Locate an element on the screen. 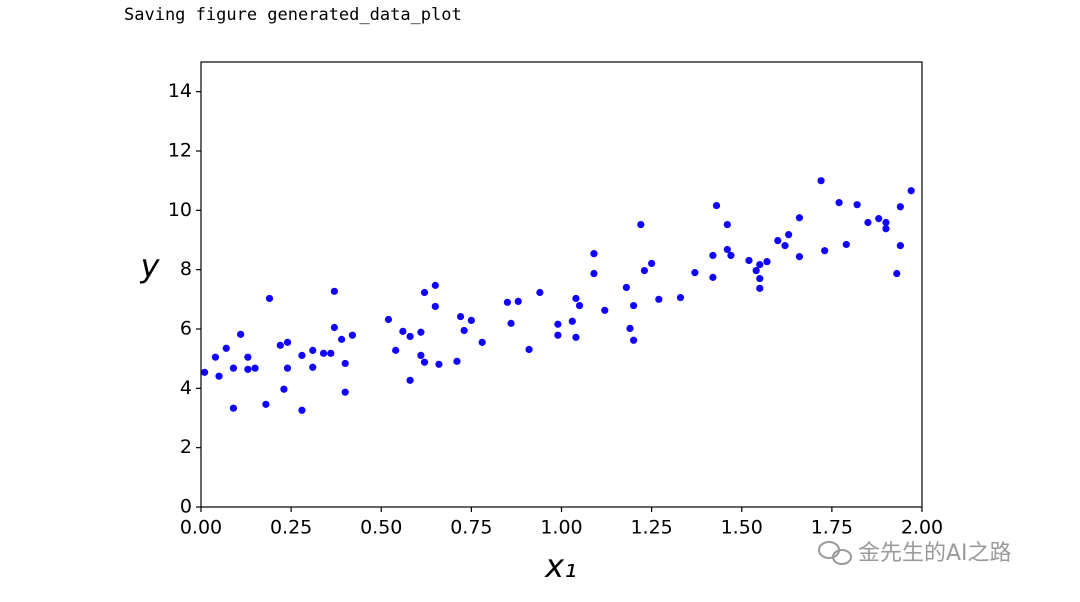  x-tick-label: 0.50 is located at coordinates (381, 528).